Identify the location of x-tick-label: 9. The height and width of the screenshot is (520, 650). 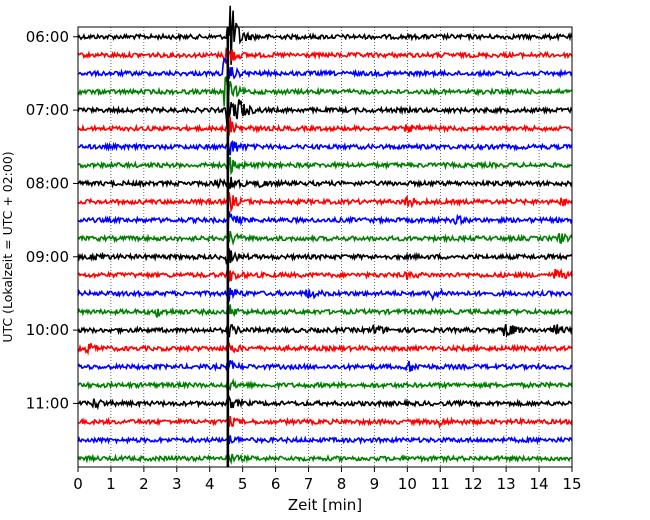
(375, 484).